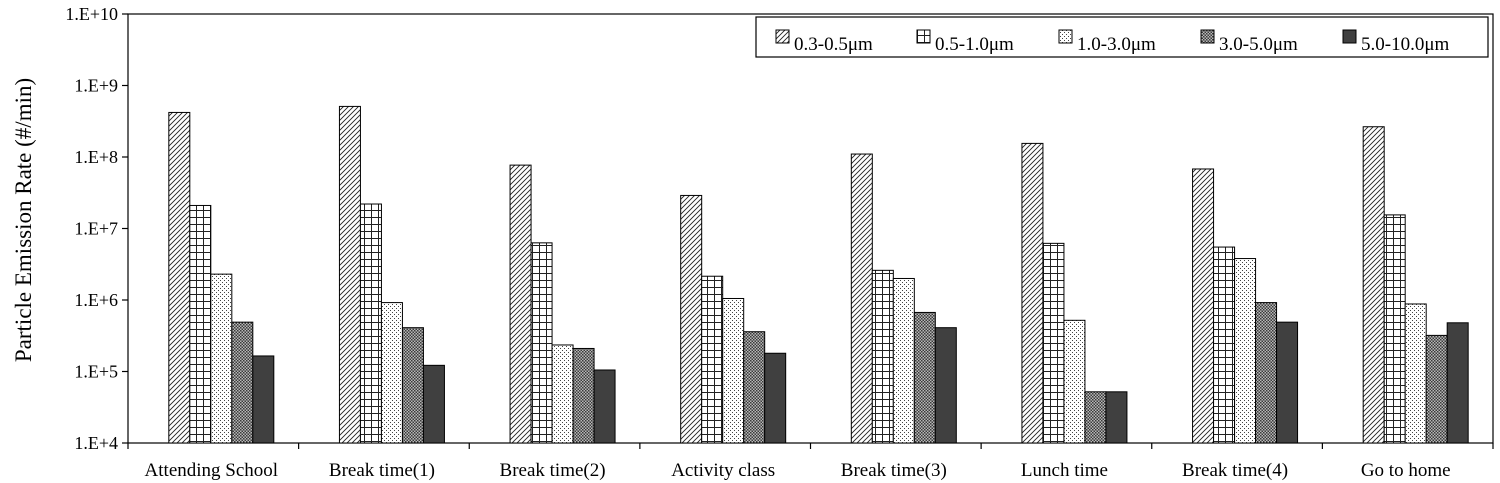 This screenshot has height=483, width=1500. Describe the element at coordinates (96, 372) in the screenshot. I see `y-tick-label: 1.E+5` at that location.